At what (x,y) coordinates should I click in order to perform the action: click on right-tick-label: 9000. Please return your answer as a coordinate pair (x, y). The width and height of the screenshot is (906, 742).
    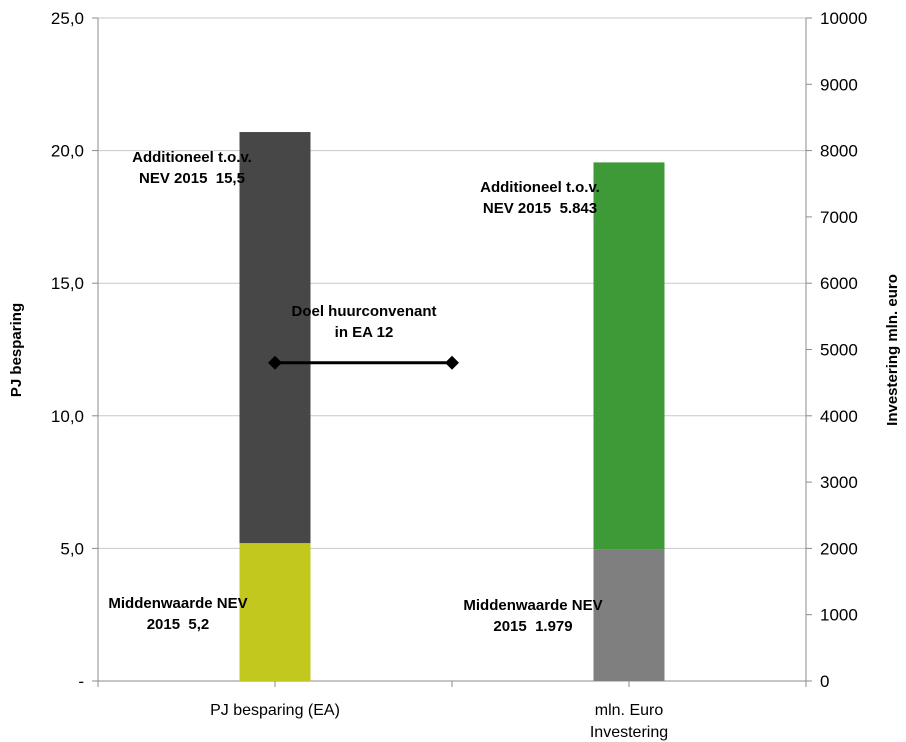
    Looking at the image, I should click on (839, 84).